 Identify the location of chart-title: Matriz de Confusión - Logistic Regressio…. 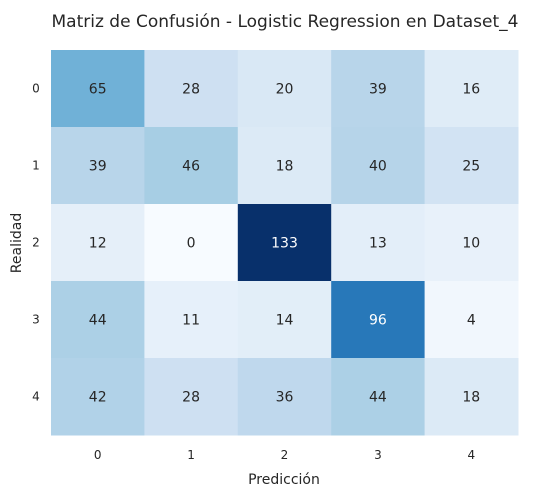
(285, 22).